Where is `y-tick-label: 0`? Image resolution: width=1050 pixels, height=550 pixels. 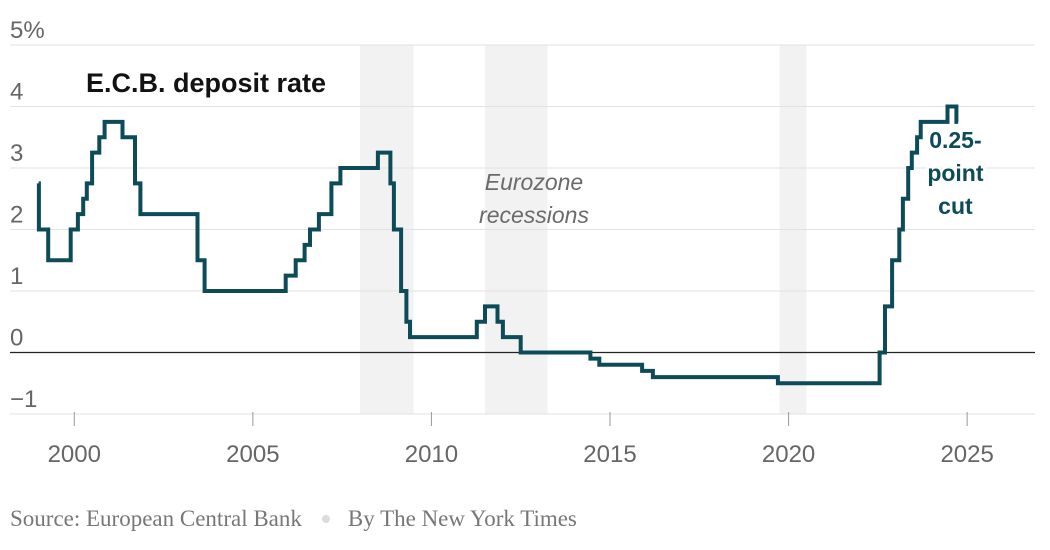
y-tick-label: 0 is located at coordinates (16, 338).